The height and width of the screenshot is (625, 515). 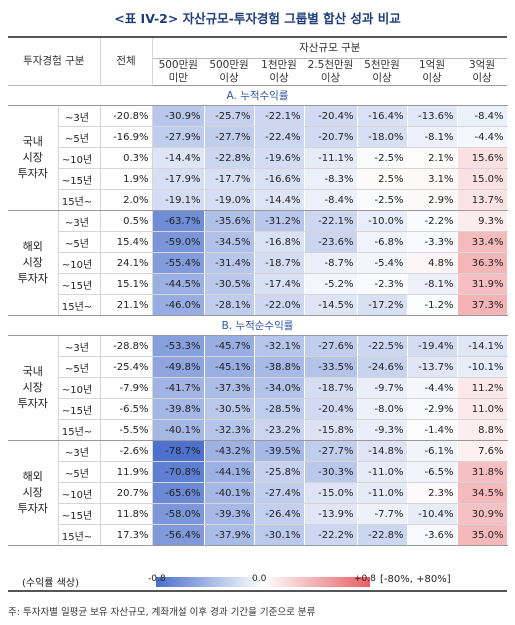 What do you see at coordinates (331, 137) in the screenshot?
I see `value-cell: -20.7%` at bounding box center [331, 137].